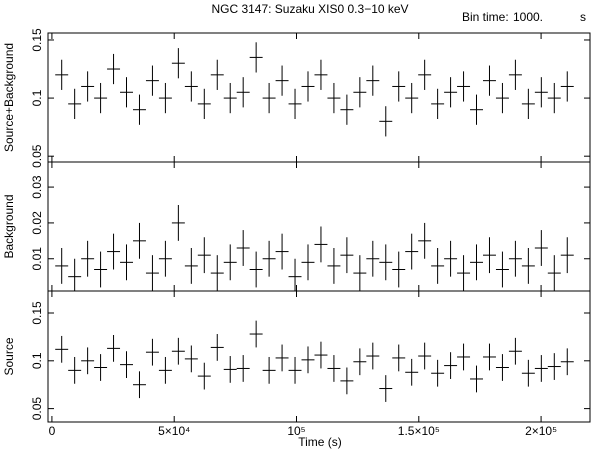 This screenshot has width=600, height=455. What do you see at coordinates (9, 356) in the screenshot?
I see `y-axis-label: Source` at bounding box center [9, 356].